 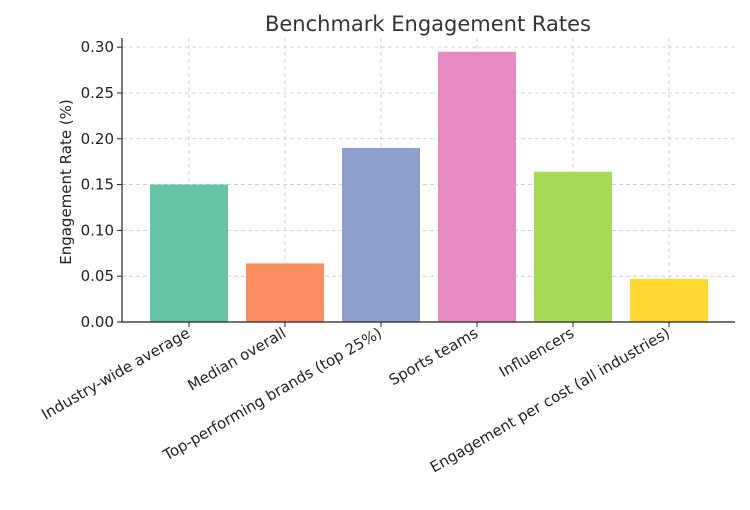 I want to click on y-tick-label: 0.15, so click(x=97, y=185).